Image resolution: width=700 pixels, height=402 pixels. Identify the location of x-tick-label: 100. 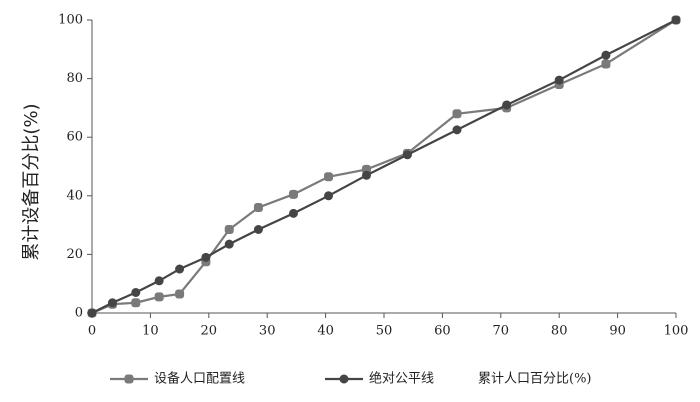
(676, 331).